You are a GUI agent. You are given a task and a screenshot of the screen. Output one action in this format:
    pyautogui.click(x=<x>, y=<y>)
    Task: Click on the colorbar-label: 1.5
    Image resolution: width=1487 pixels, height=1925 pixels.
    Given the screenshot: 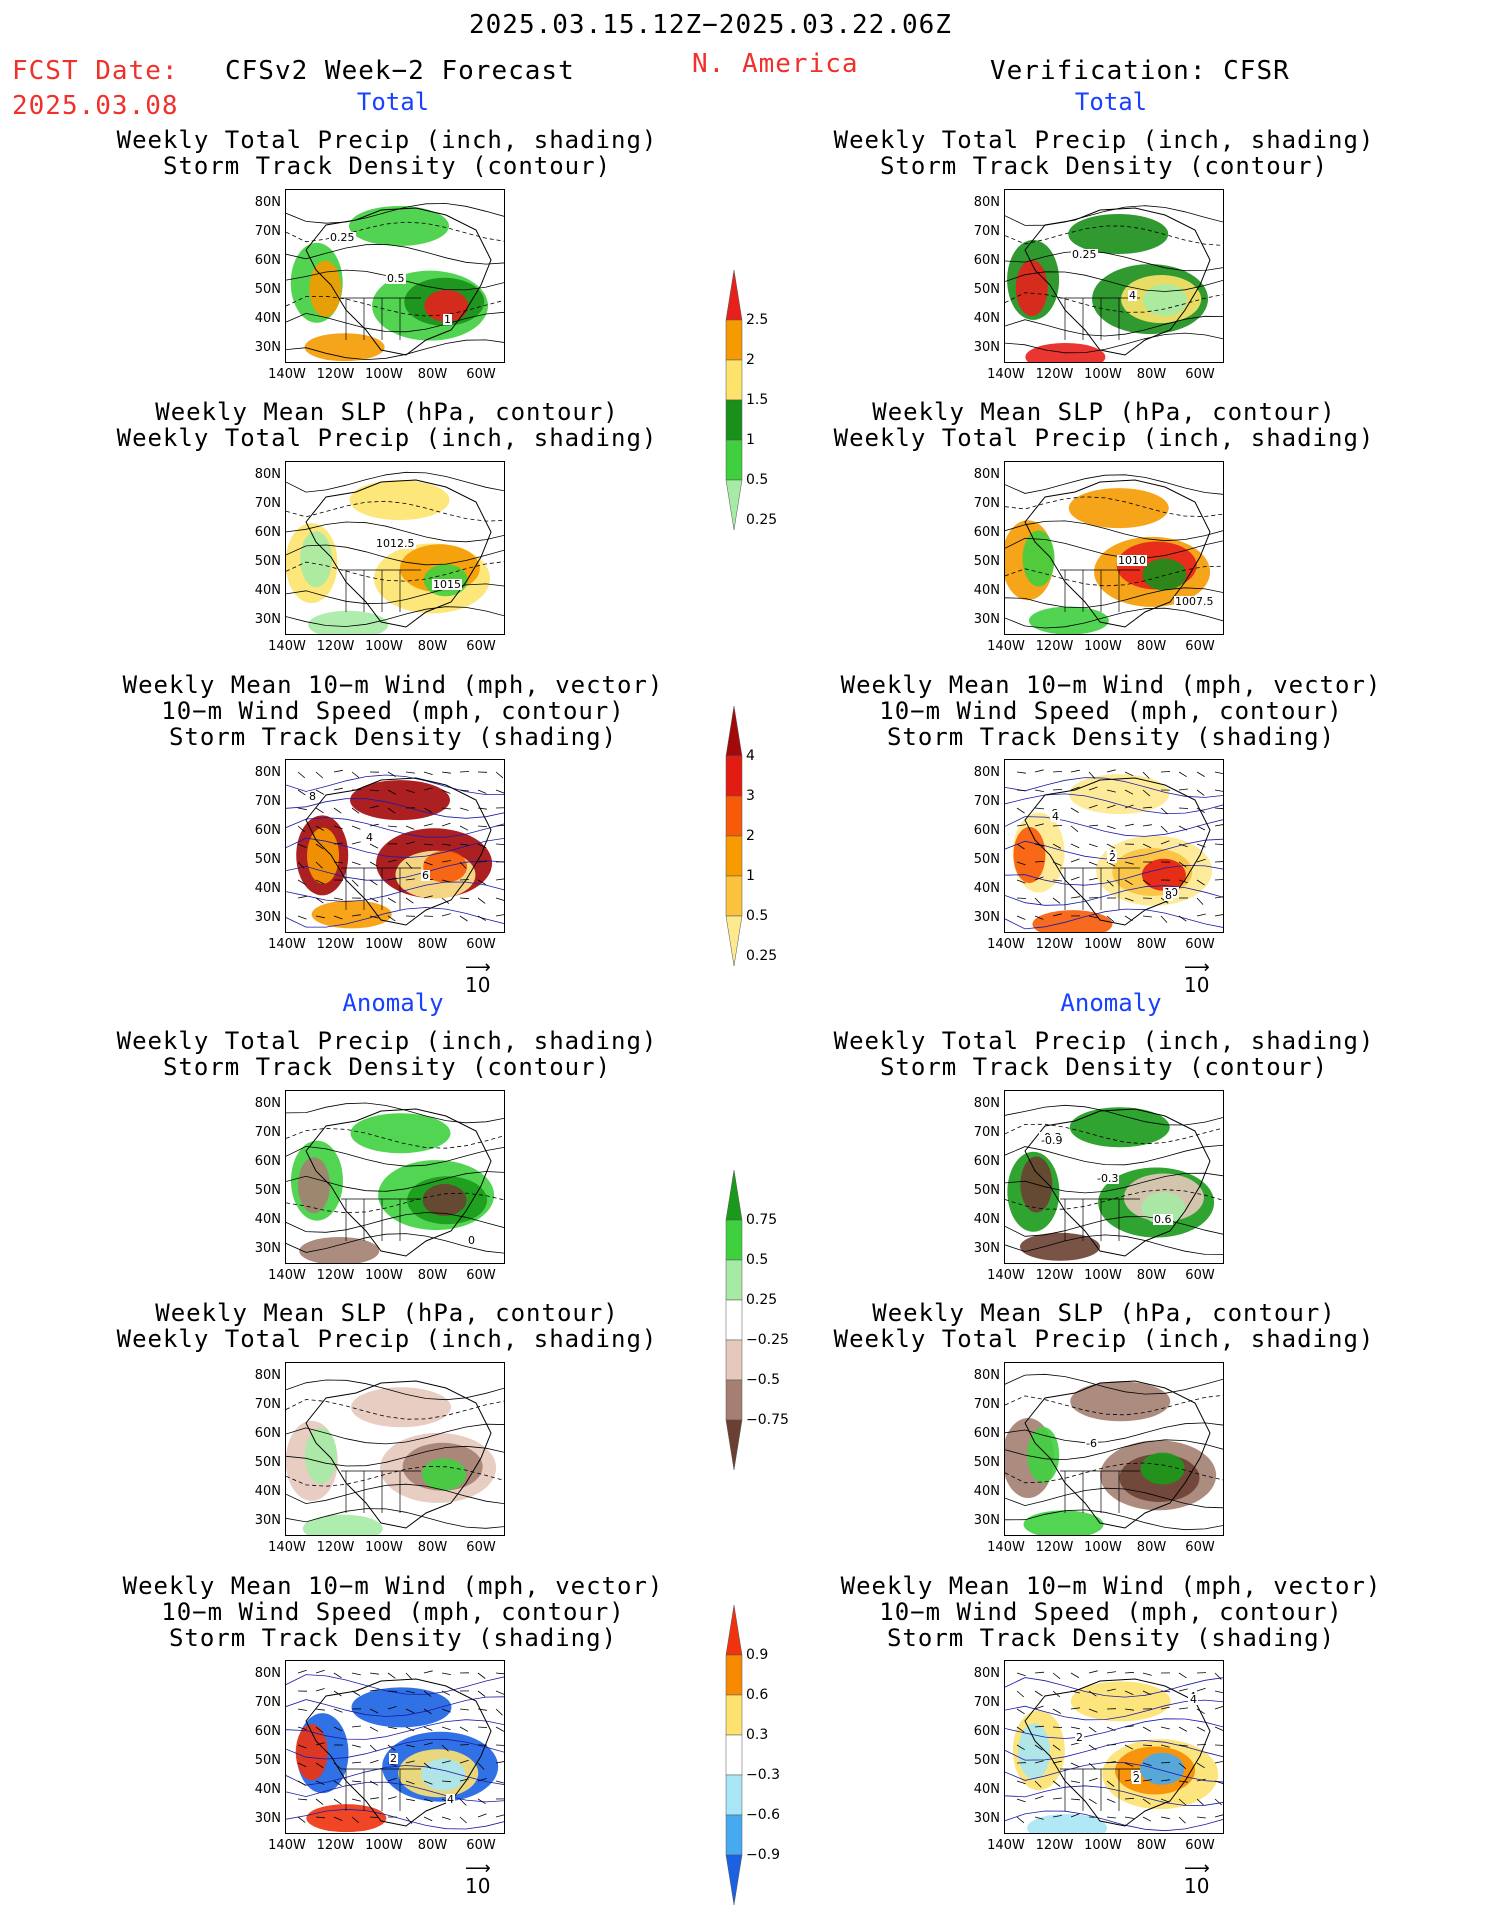 What is the action you would take?
    pyautogui.click(x=757, y=400)
    